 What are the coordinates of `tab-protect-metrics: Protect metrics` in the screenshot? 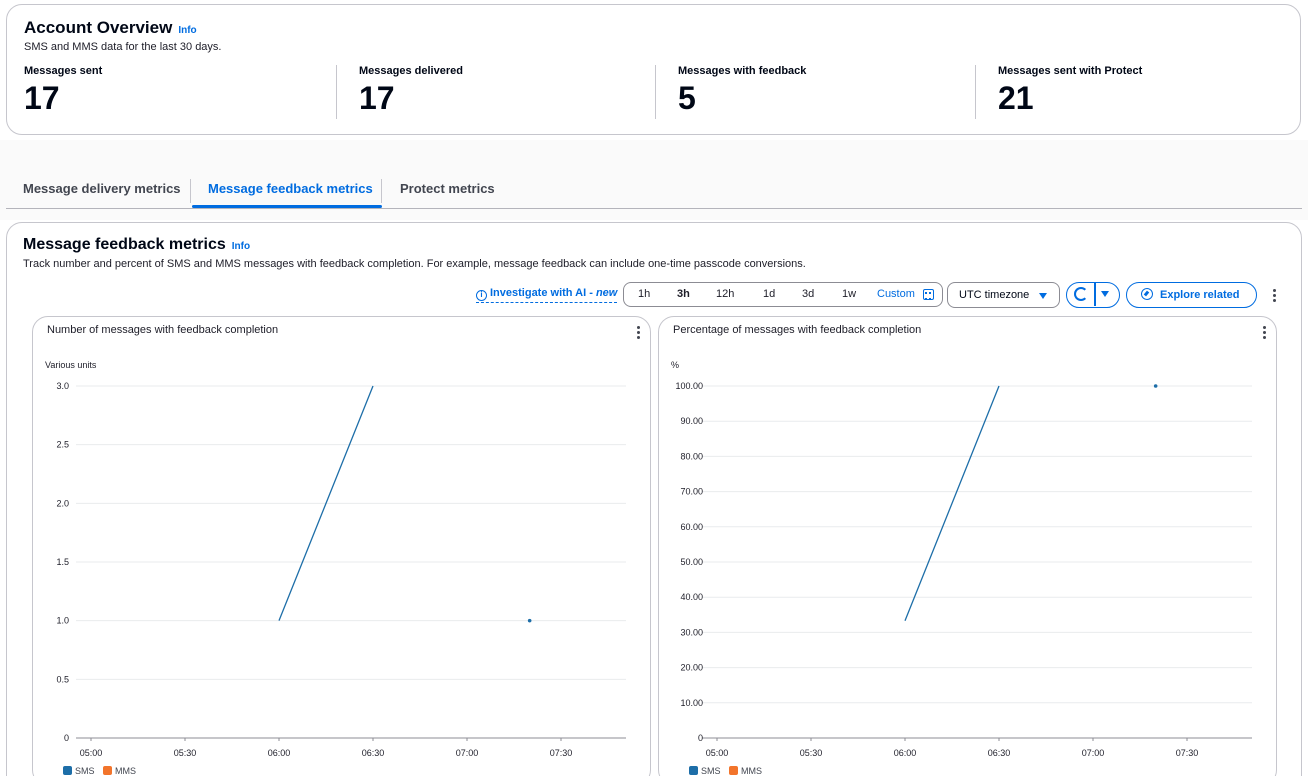 It's located at (447, 188).